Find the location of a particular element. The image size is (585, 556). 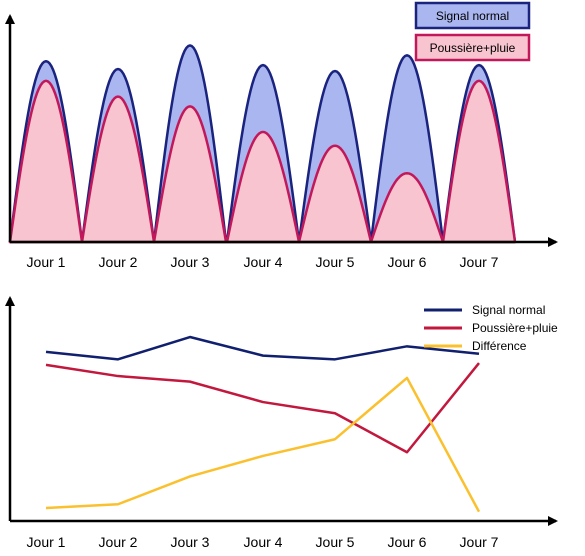

top-legend-item-poussiere-pluie: Poussière+pluie is located at coordinates (472, 47).